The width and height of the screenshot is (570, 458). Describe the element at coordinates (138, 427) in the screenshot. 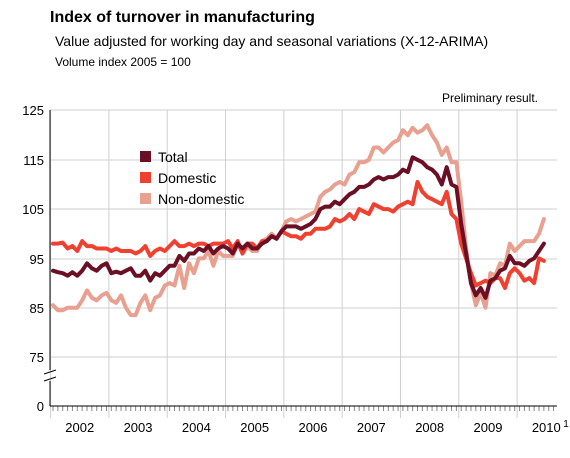

I see `x-tick-label: 2003` at that location.